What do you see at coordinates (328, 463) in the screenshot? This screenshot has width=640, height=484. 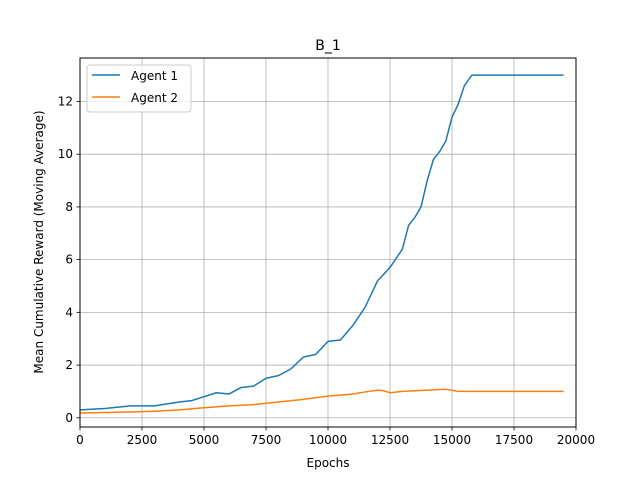 I see `x-axis-label: Epochs` at bounding box center [328, 463].